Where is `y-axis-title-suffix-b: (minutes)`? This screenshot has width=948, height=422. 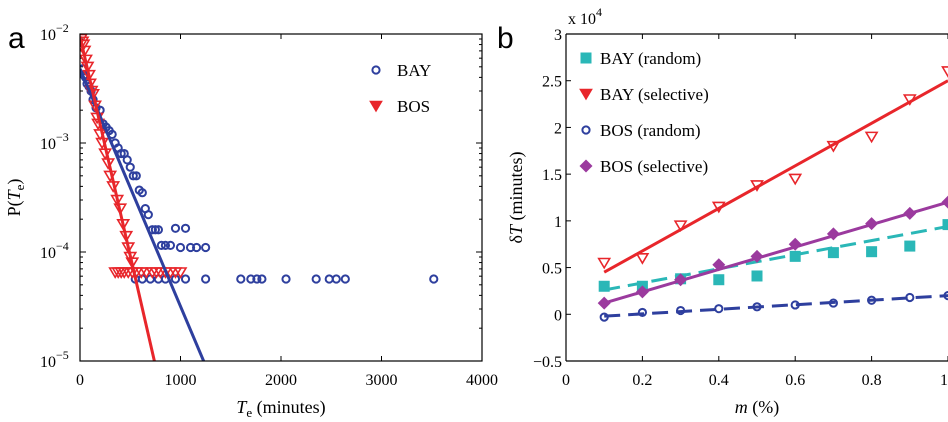 y-axis-title-suffix-b: (minutes) is located at coordinates (516, 189).